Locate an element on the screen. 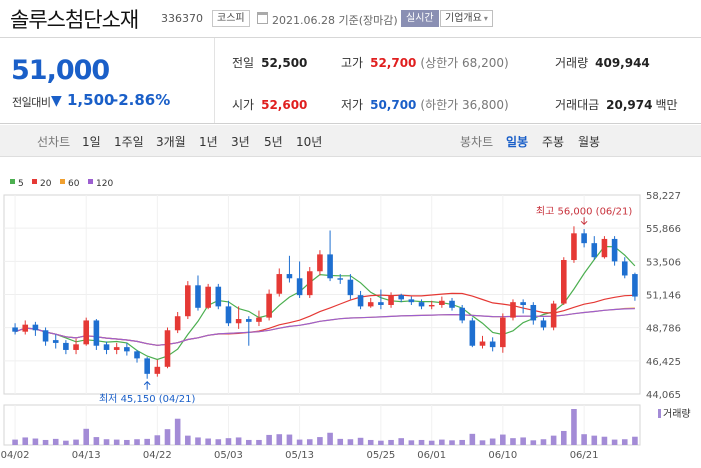  open-label: 시가 is located at coordinates (243, 105).